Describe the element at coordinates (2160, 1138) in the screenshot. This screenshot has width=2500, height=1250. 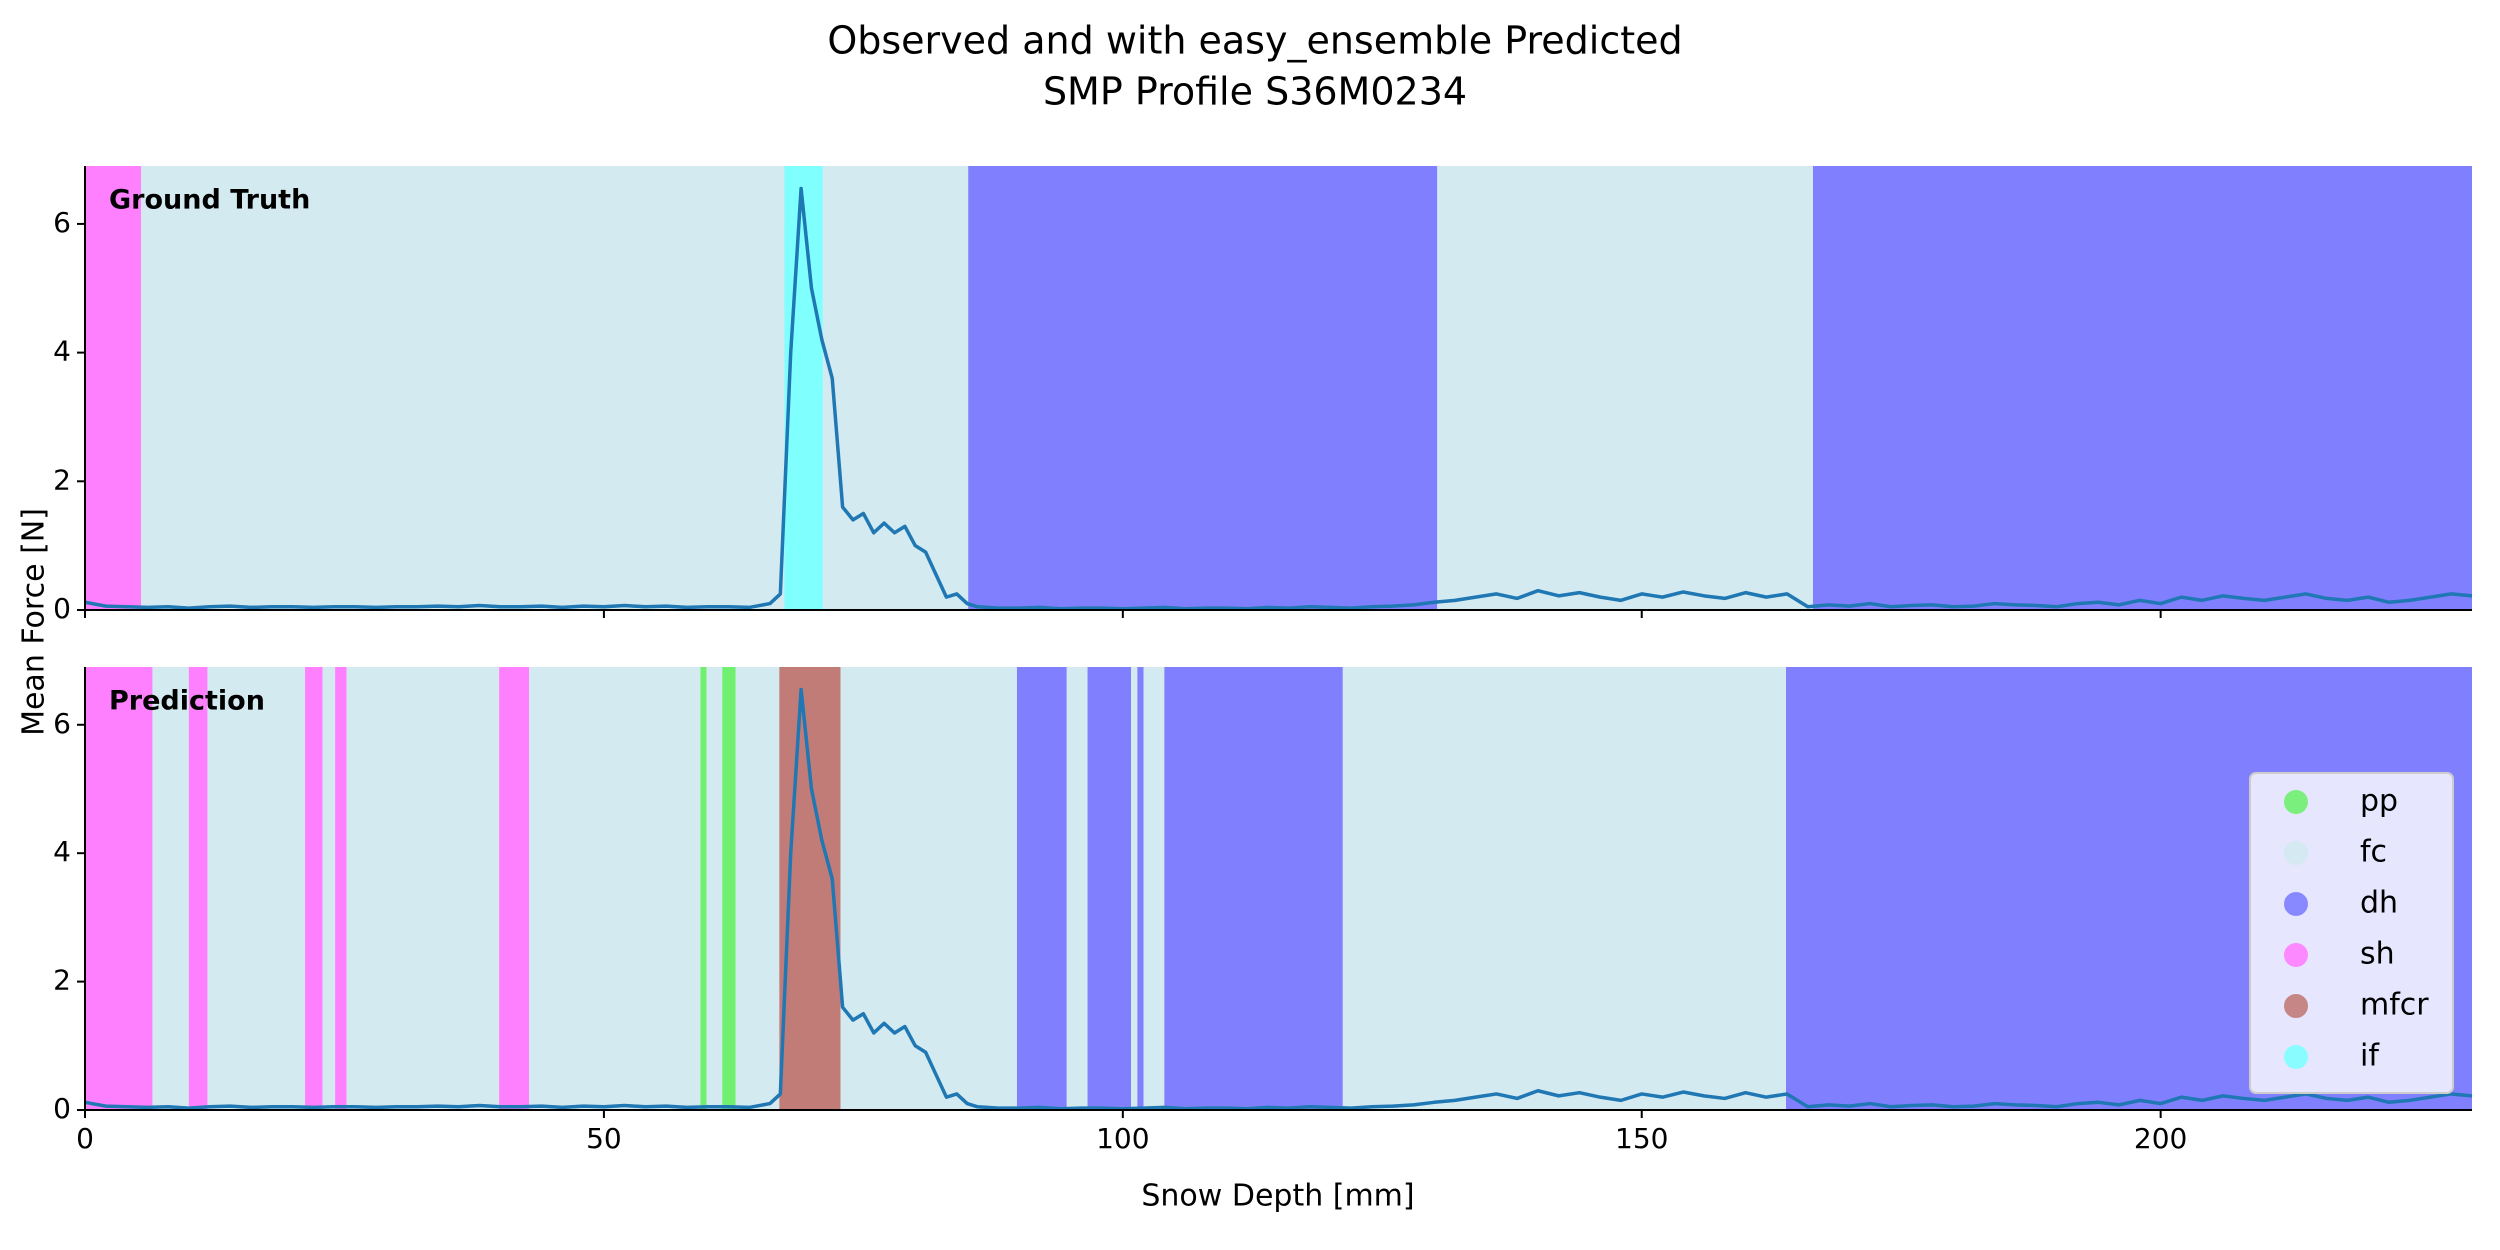
I see `x-tick-label: 200` at that location.